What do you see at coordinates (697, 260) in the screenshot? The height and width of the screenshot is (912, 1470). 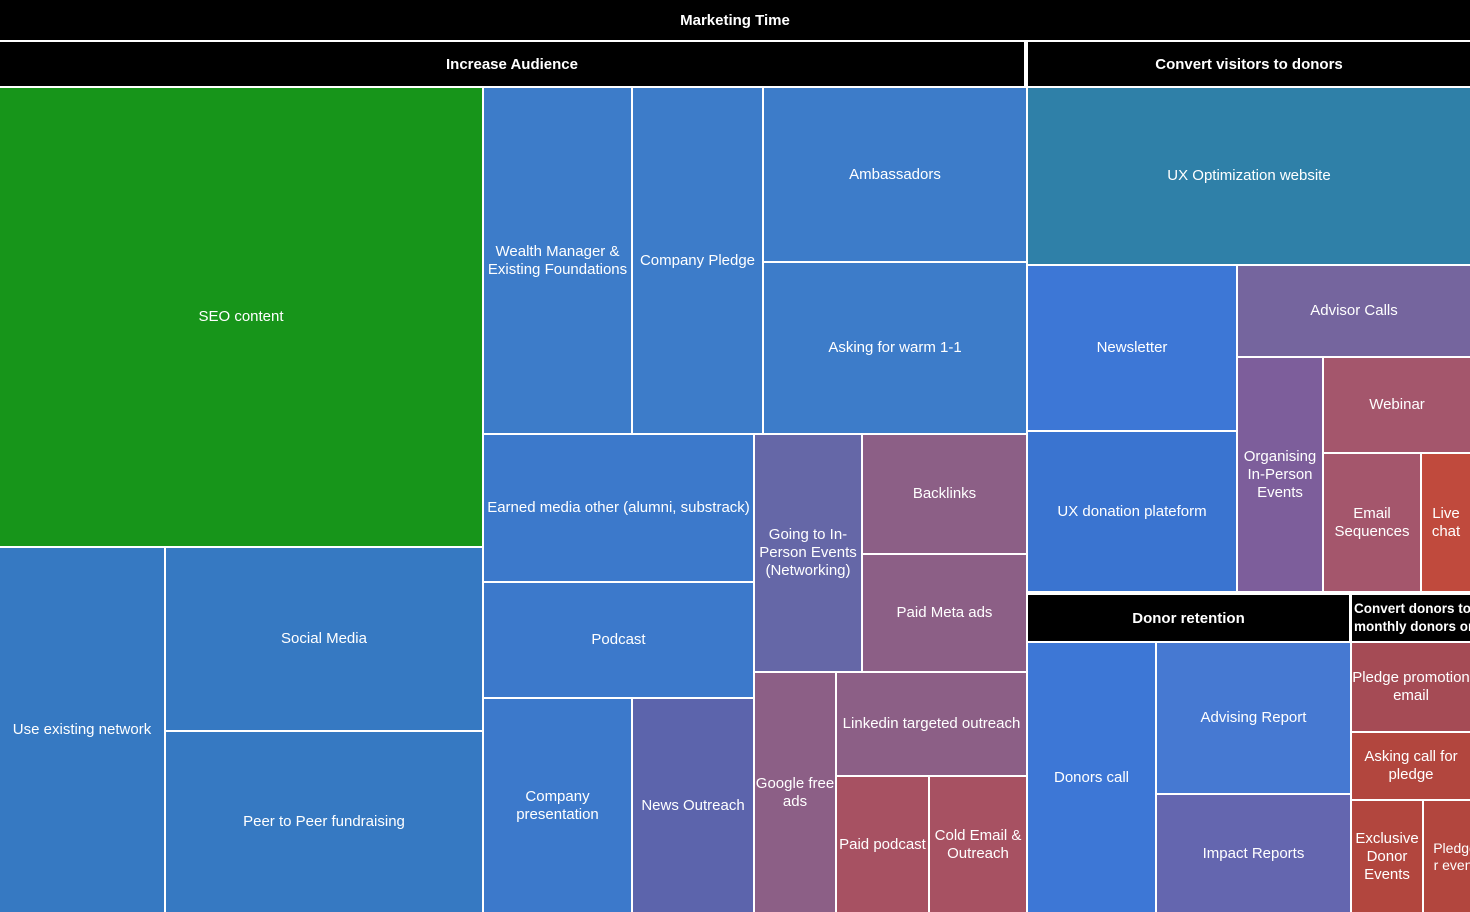 I see `tile-company-pledge: Company Pledge` at bounding box center [697, 260].